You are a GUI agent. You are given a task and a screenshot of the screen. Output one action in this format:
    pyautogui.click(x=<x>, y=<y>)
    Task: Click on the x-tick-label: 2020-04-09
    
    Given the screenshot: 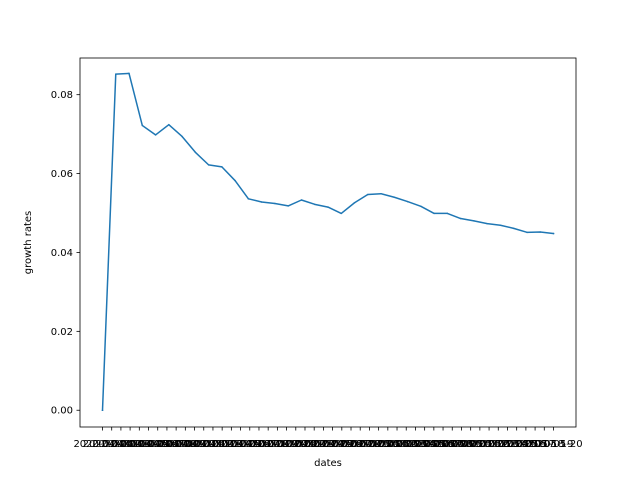 What is the action you would take?
    pyautogui.click(x=176, y=444)
    